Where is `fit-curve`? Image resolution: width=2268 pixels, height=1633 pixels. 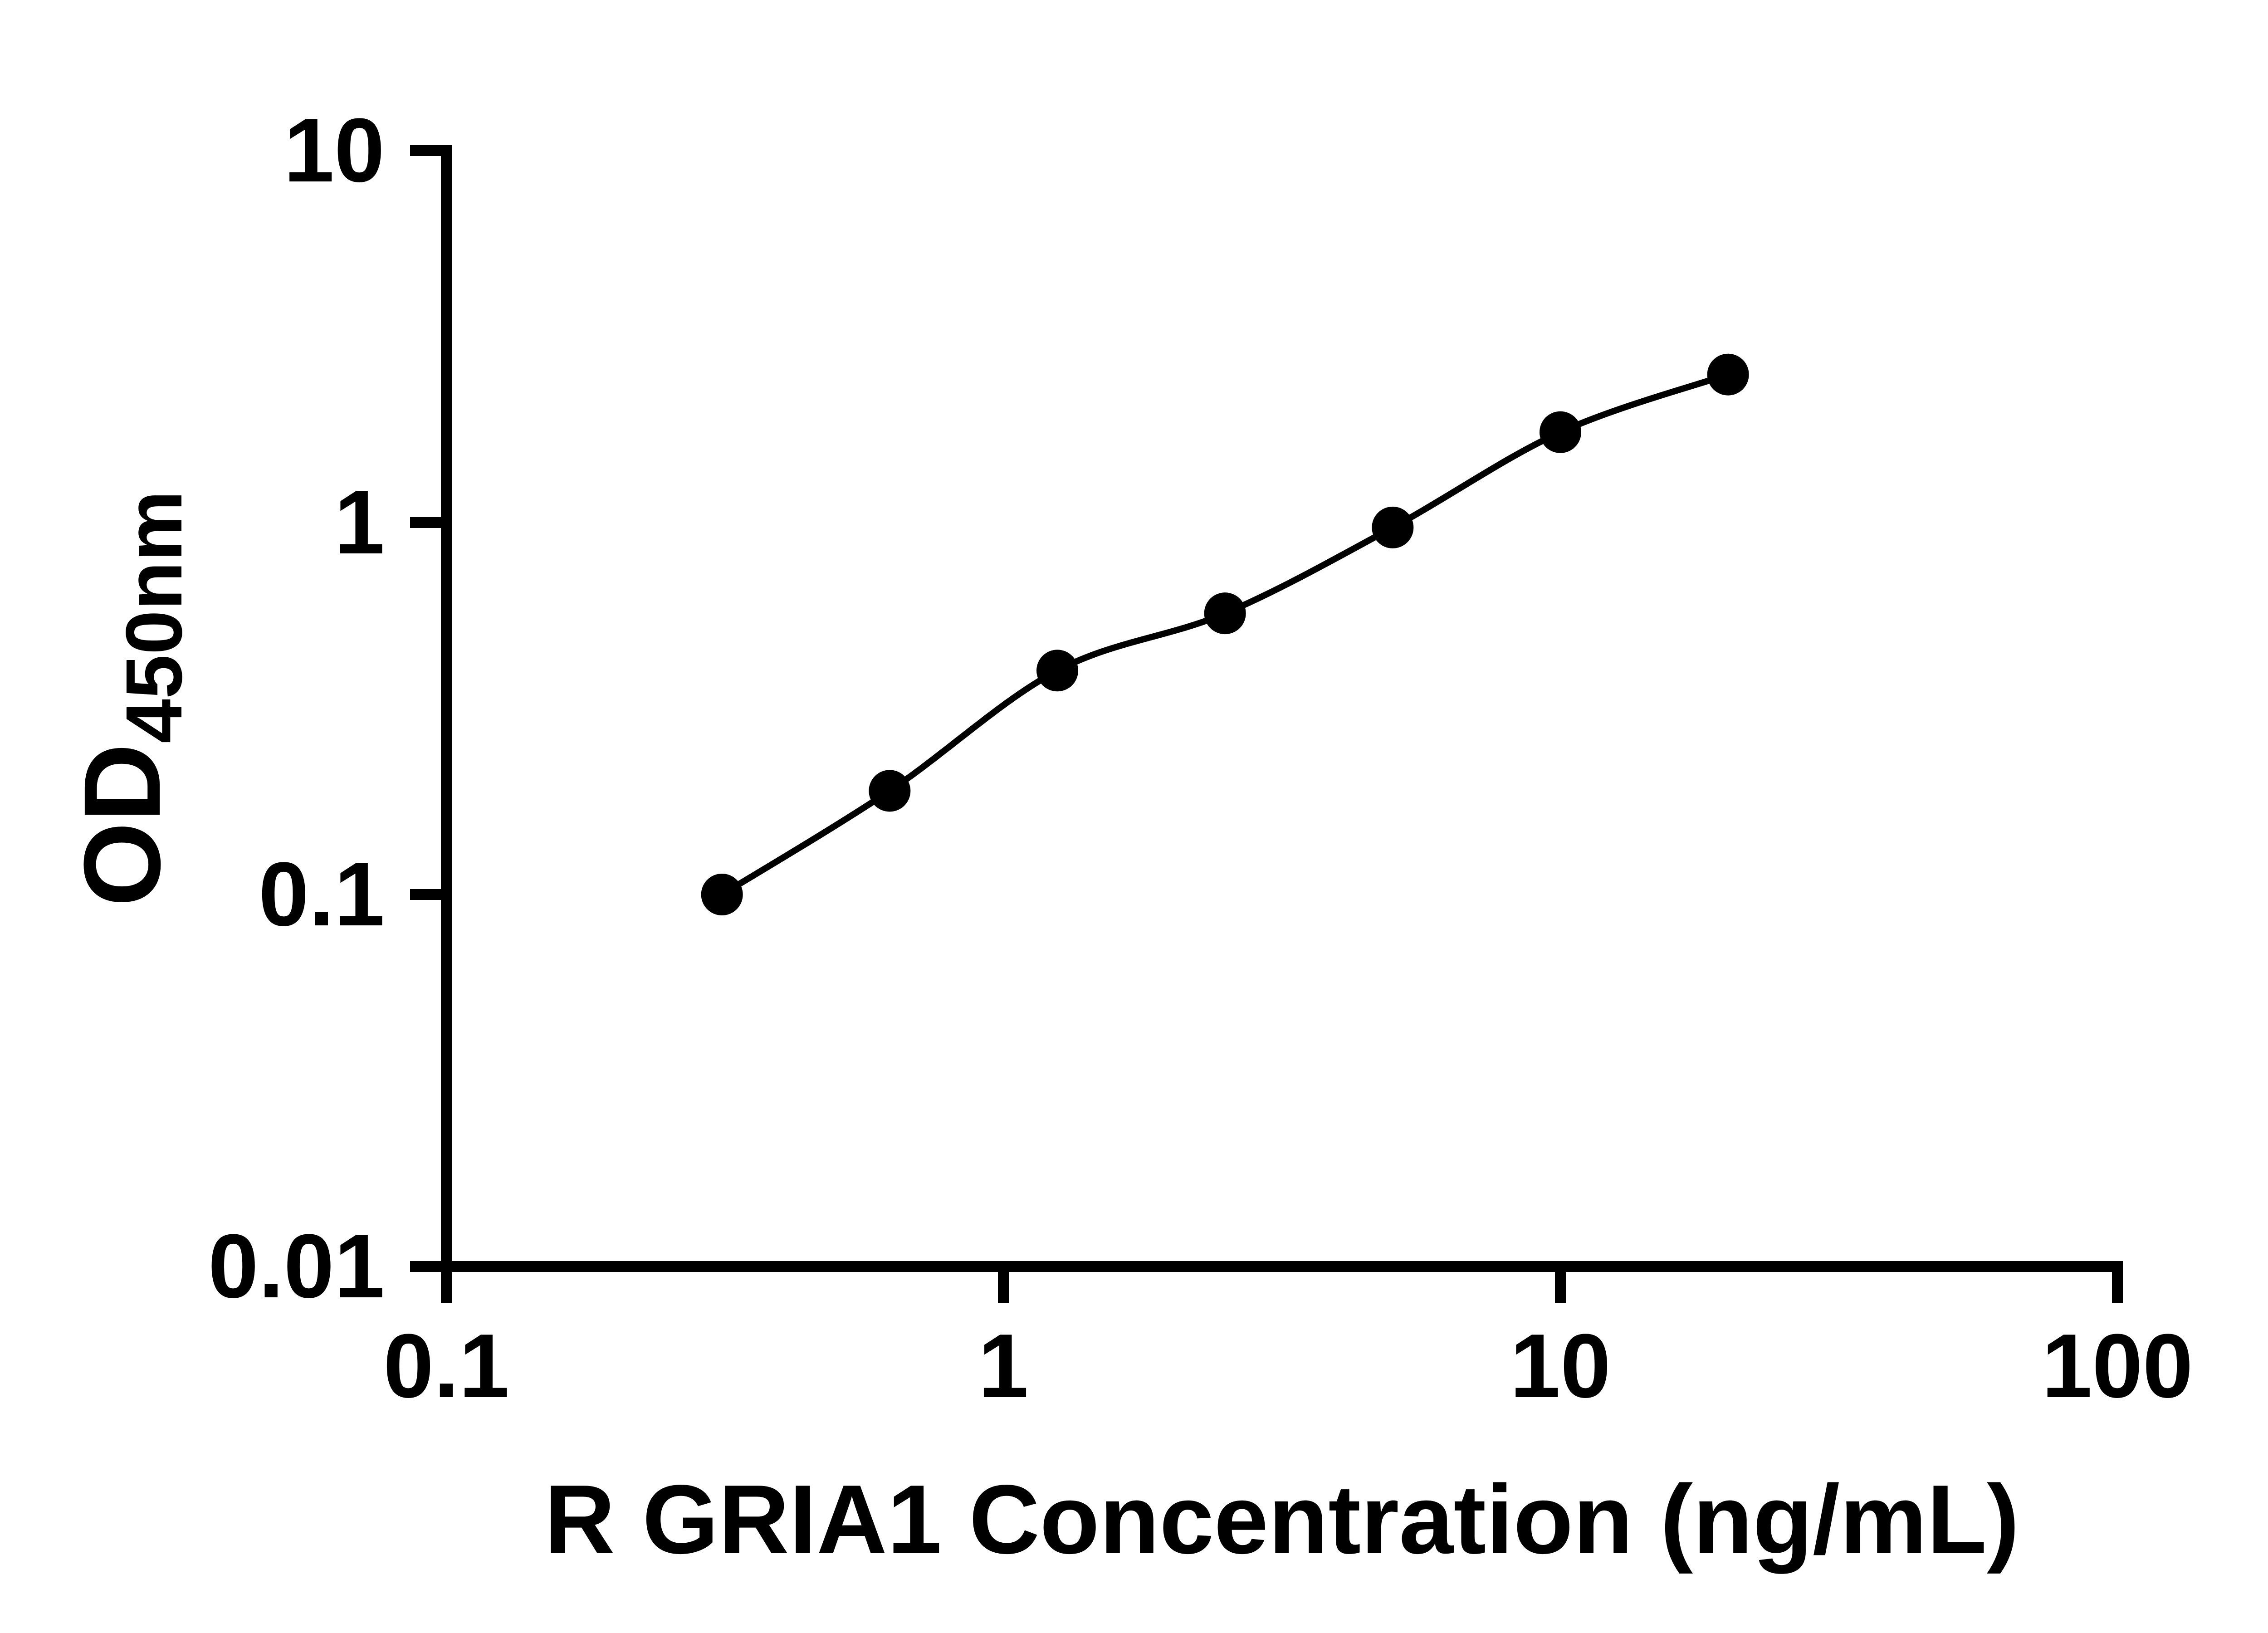 fit-curve is located at coordinates (1224, 634).